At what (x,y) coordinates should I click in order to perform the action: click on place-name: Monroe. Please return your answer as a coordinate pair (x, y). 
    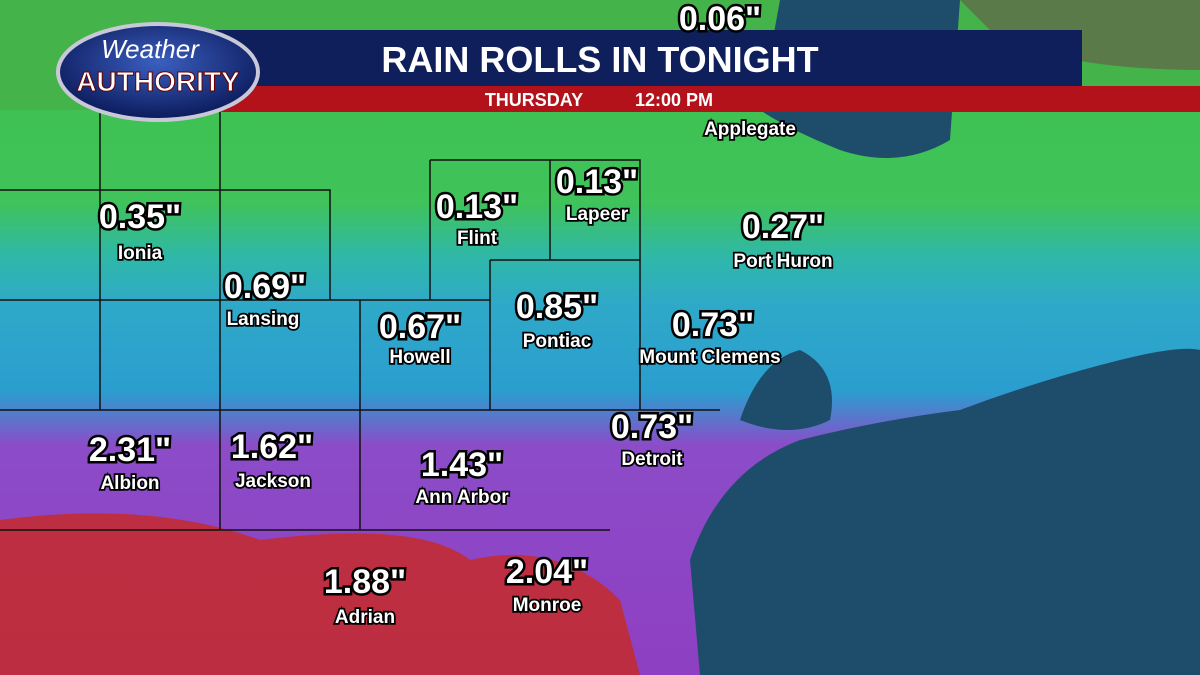
    Looking at the image, I should click on (547, 605).